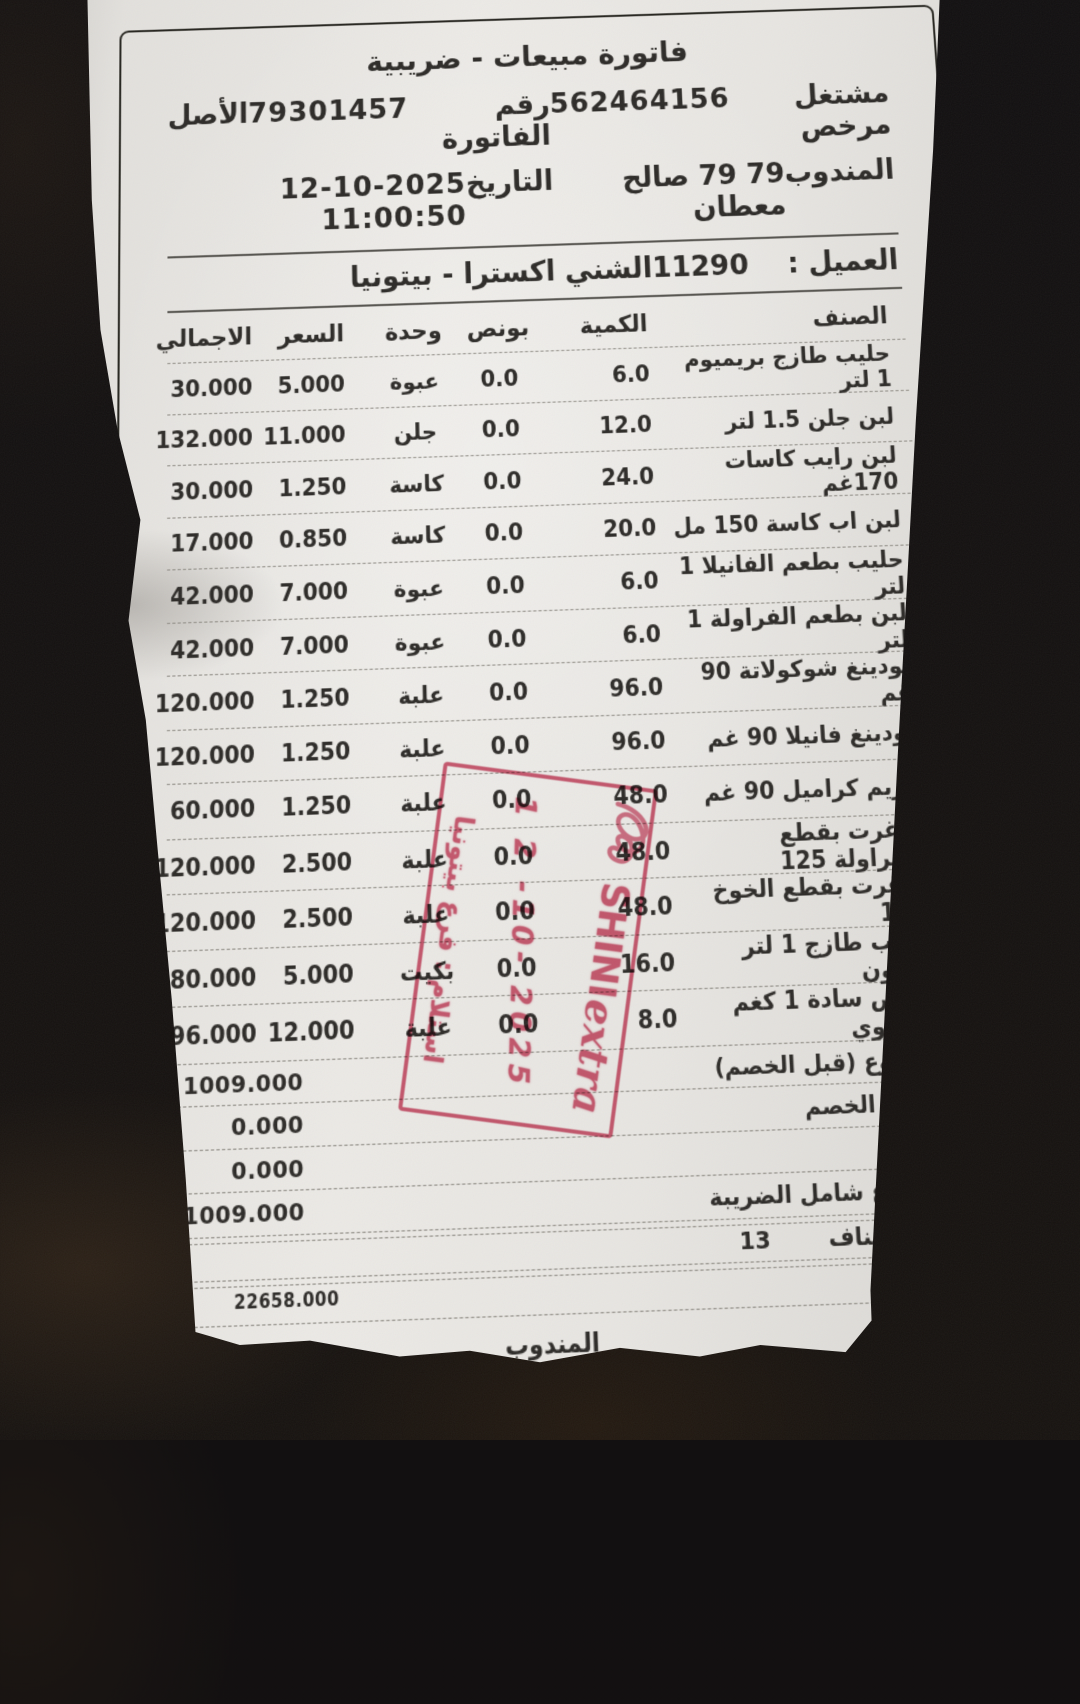 Image resolution: width=1080 pixels, height=1704 pixels. Describe the element at coordinates (496, 122) in the screenshot. I see `invoice-number-label: رقم الفاتورة` at that location.